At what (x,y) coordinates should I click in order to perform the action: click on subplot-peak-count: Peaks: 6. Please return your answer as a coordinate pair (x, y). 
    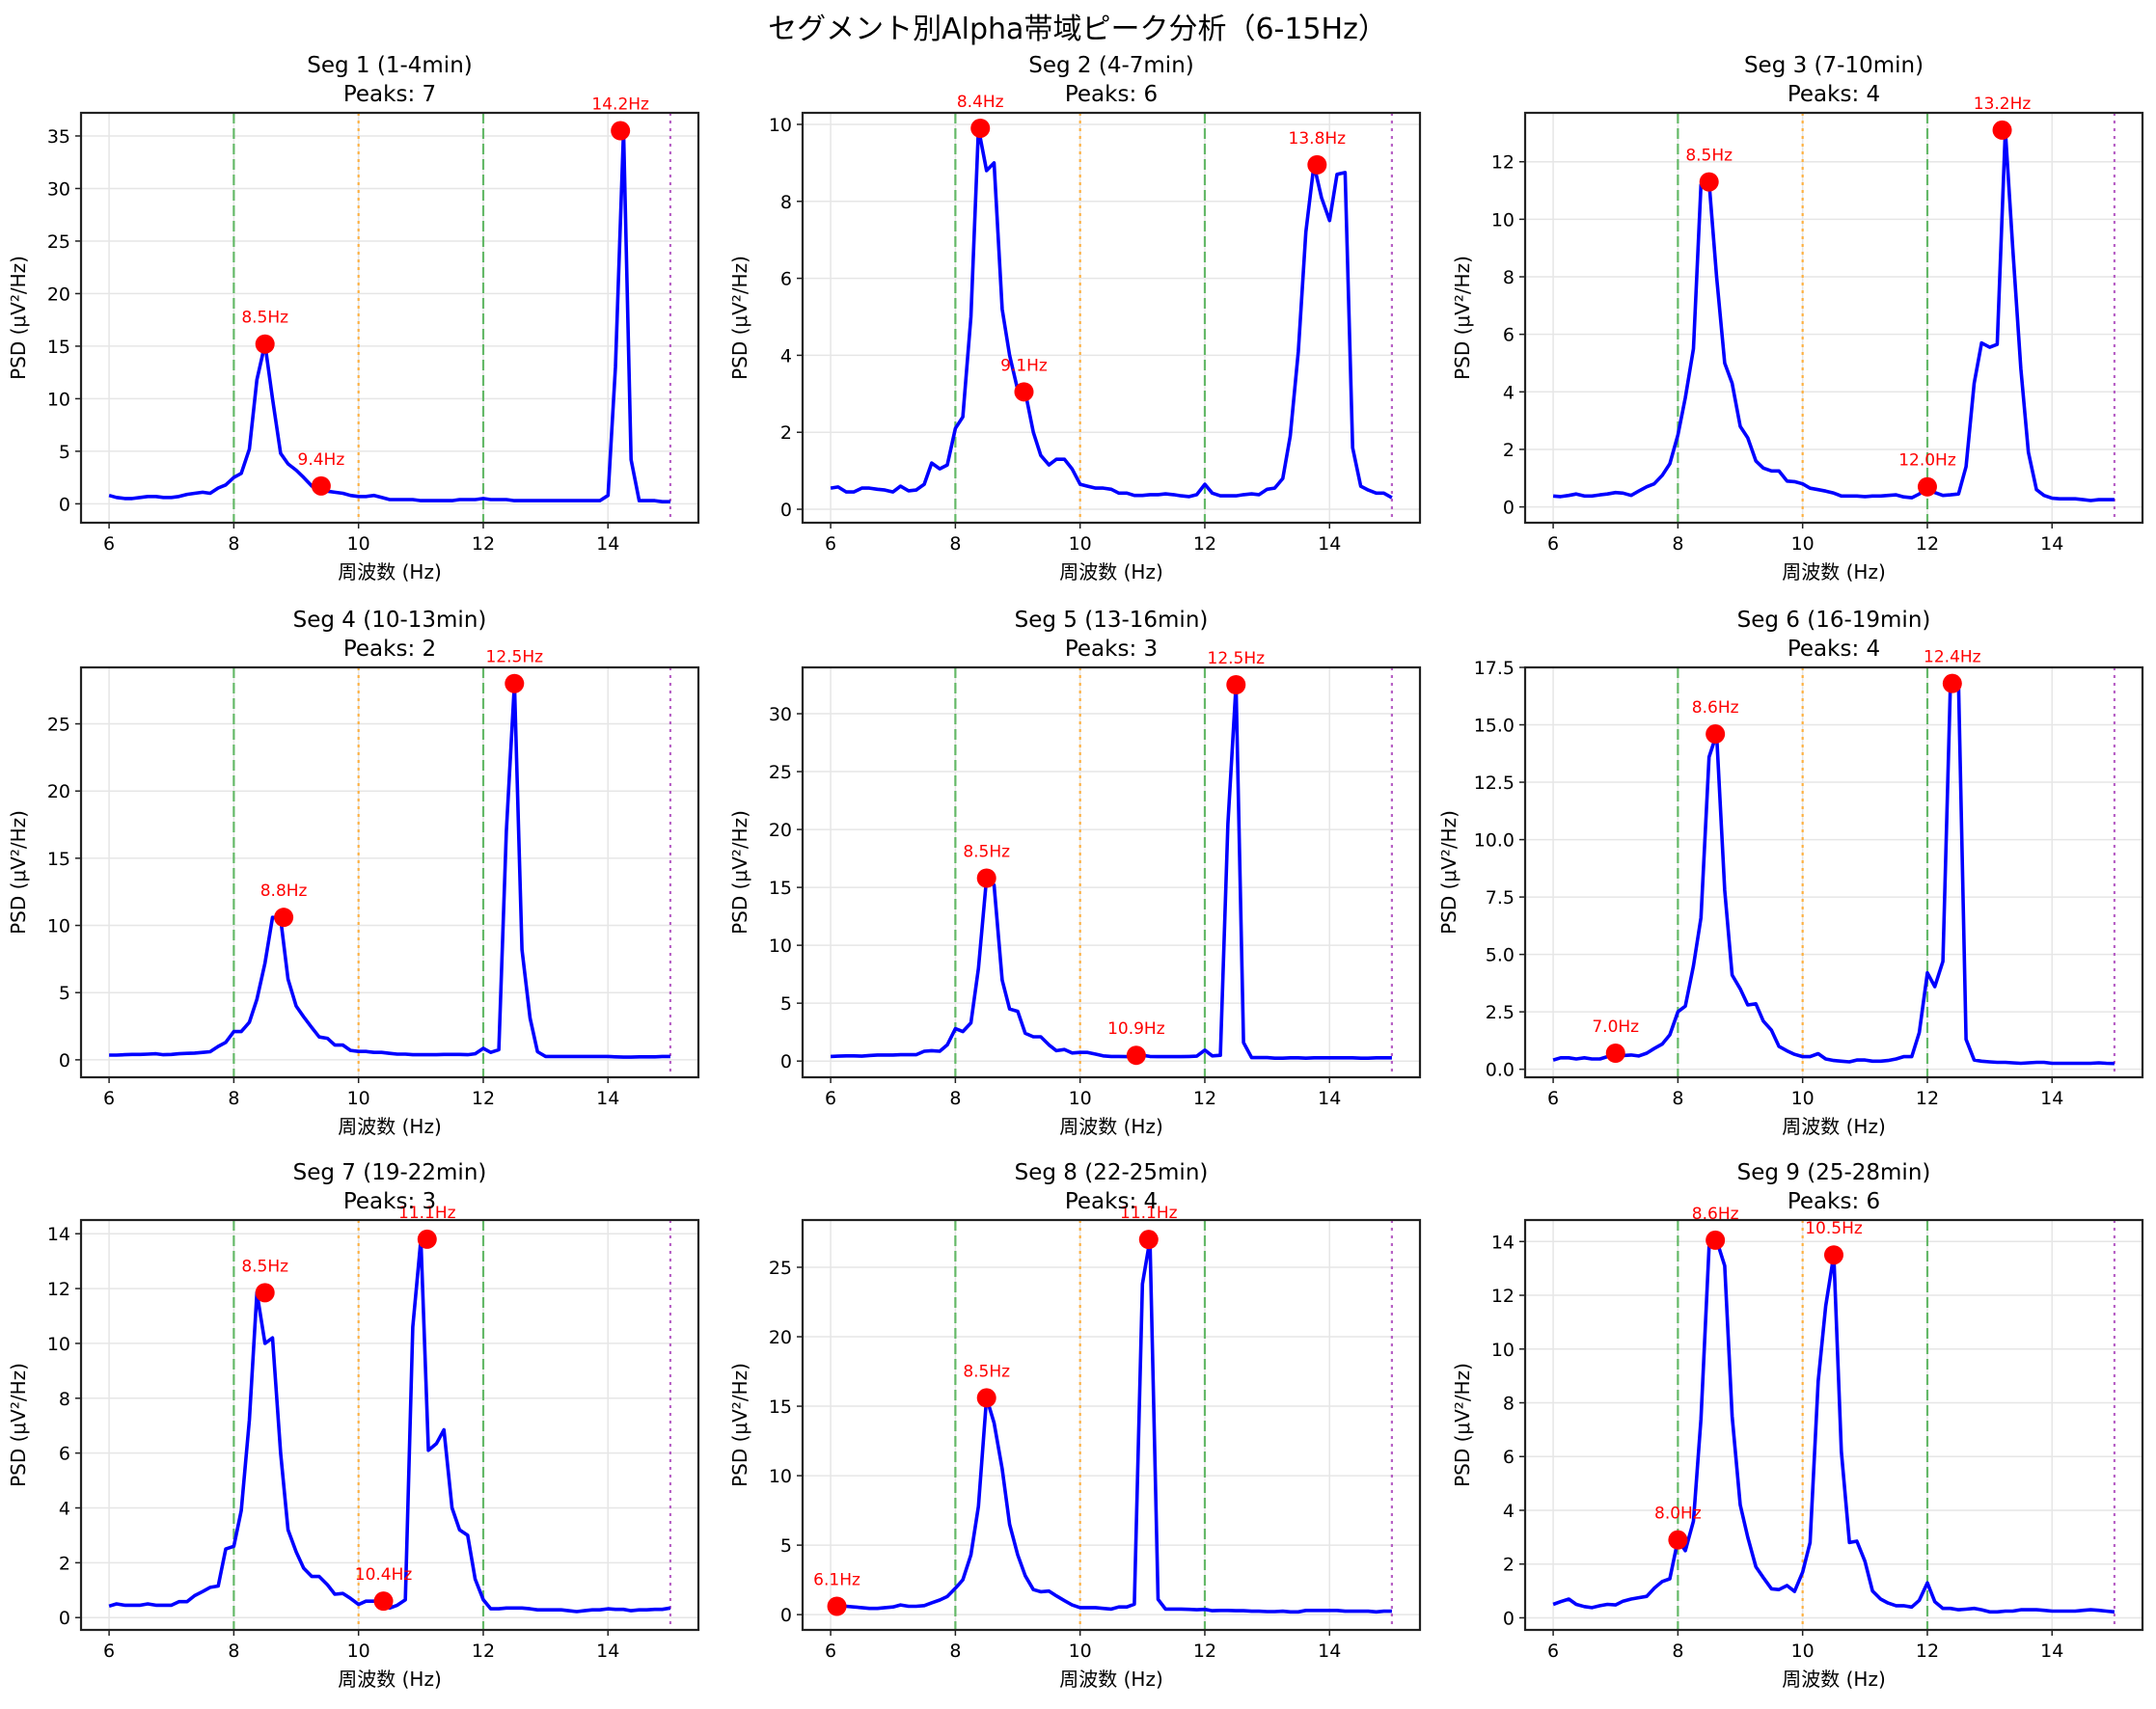
    Looking at the image, I should click on (1834, 1201).